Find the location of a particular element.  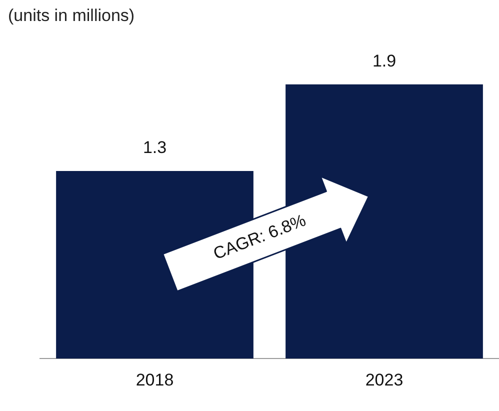

x-tick-label: 2023 is located at coordinates (384, 380).